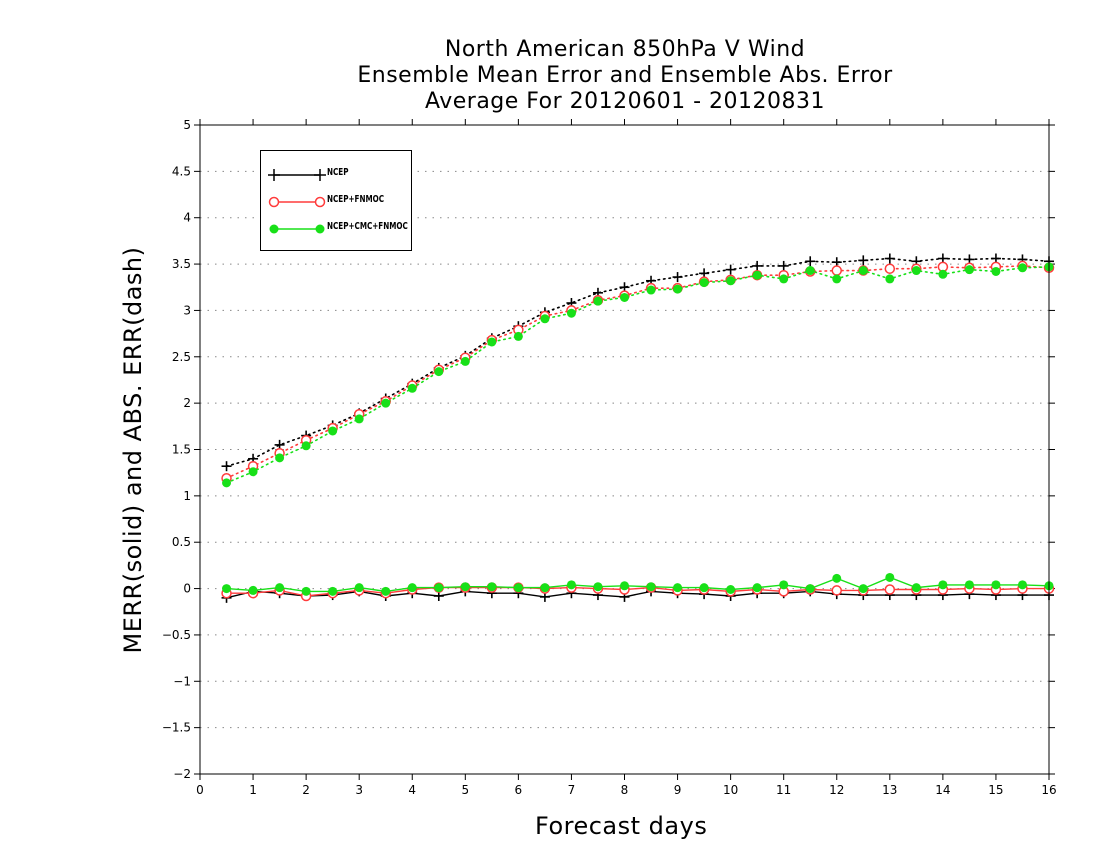  Describe the element at coordinates (519, 790) in the screenshot. I see `x-tick-label: 6` at that location.